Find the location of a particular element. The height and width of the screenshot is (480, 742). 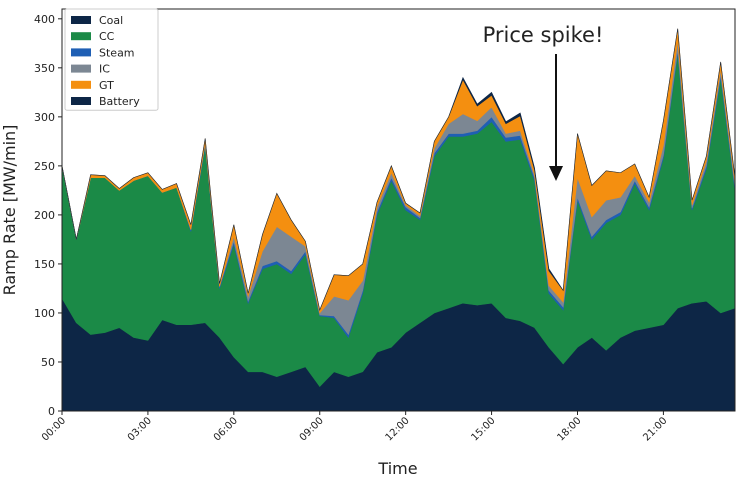

x-tick-label: 00:00 is located at coordinates (54, 429).